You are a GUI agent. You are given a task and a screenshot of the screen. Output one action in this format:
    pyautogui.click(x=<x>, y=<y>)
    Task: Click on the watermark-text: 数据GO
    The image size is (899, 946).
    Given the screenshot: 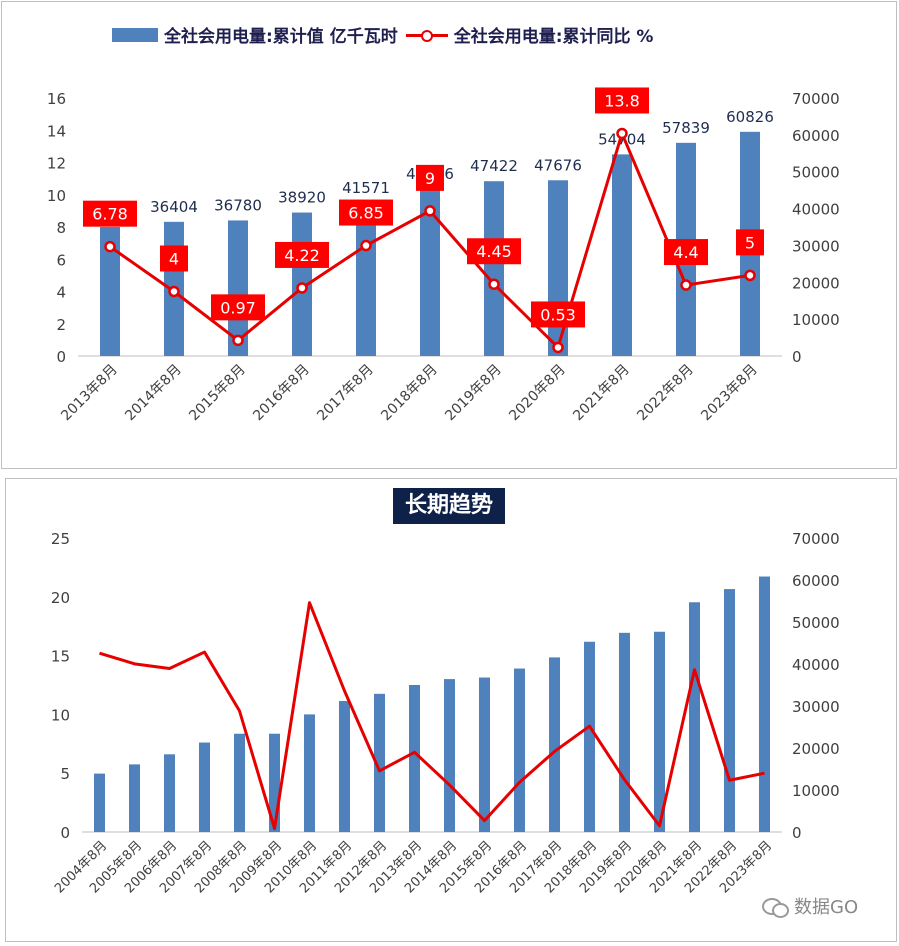 What is the action you would take?
    pyautogui.click(x=826, y=907)
    